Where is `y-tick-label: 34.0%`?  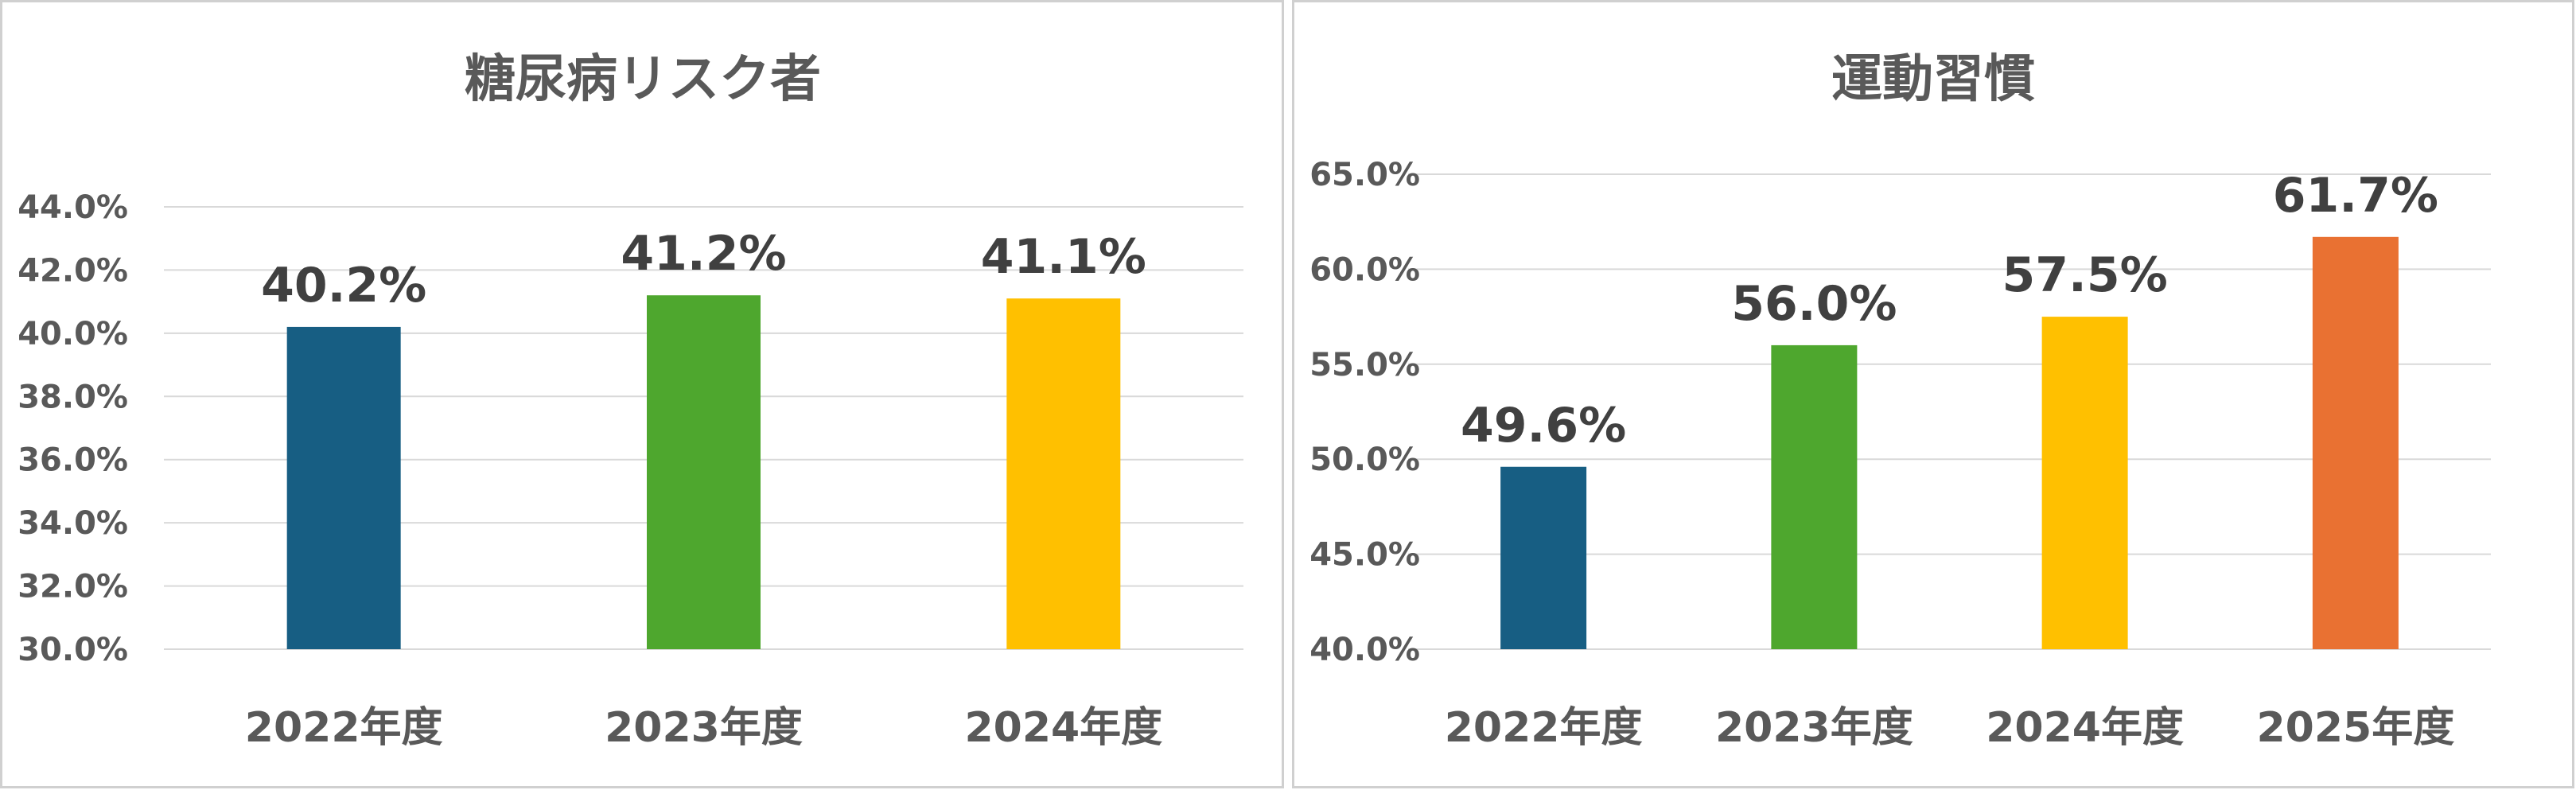 y-tick-label: 34.0% is located at coordinates (73, 523).